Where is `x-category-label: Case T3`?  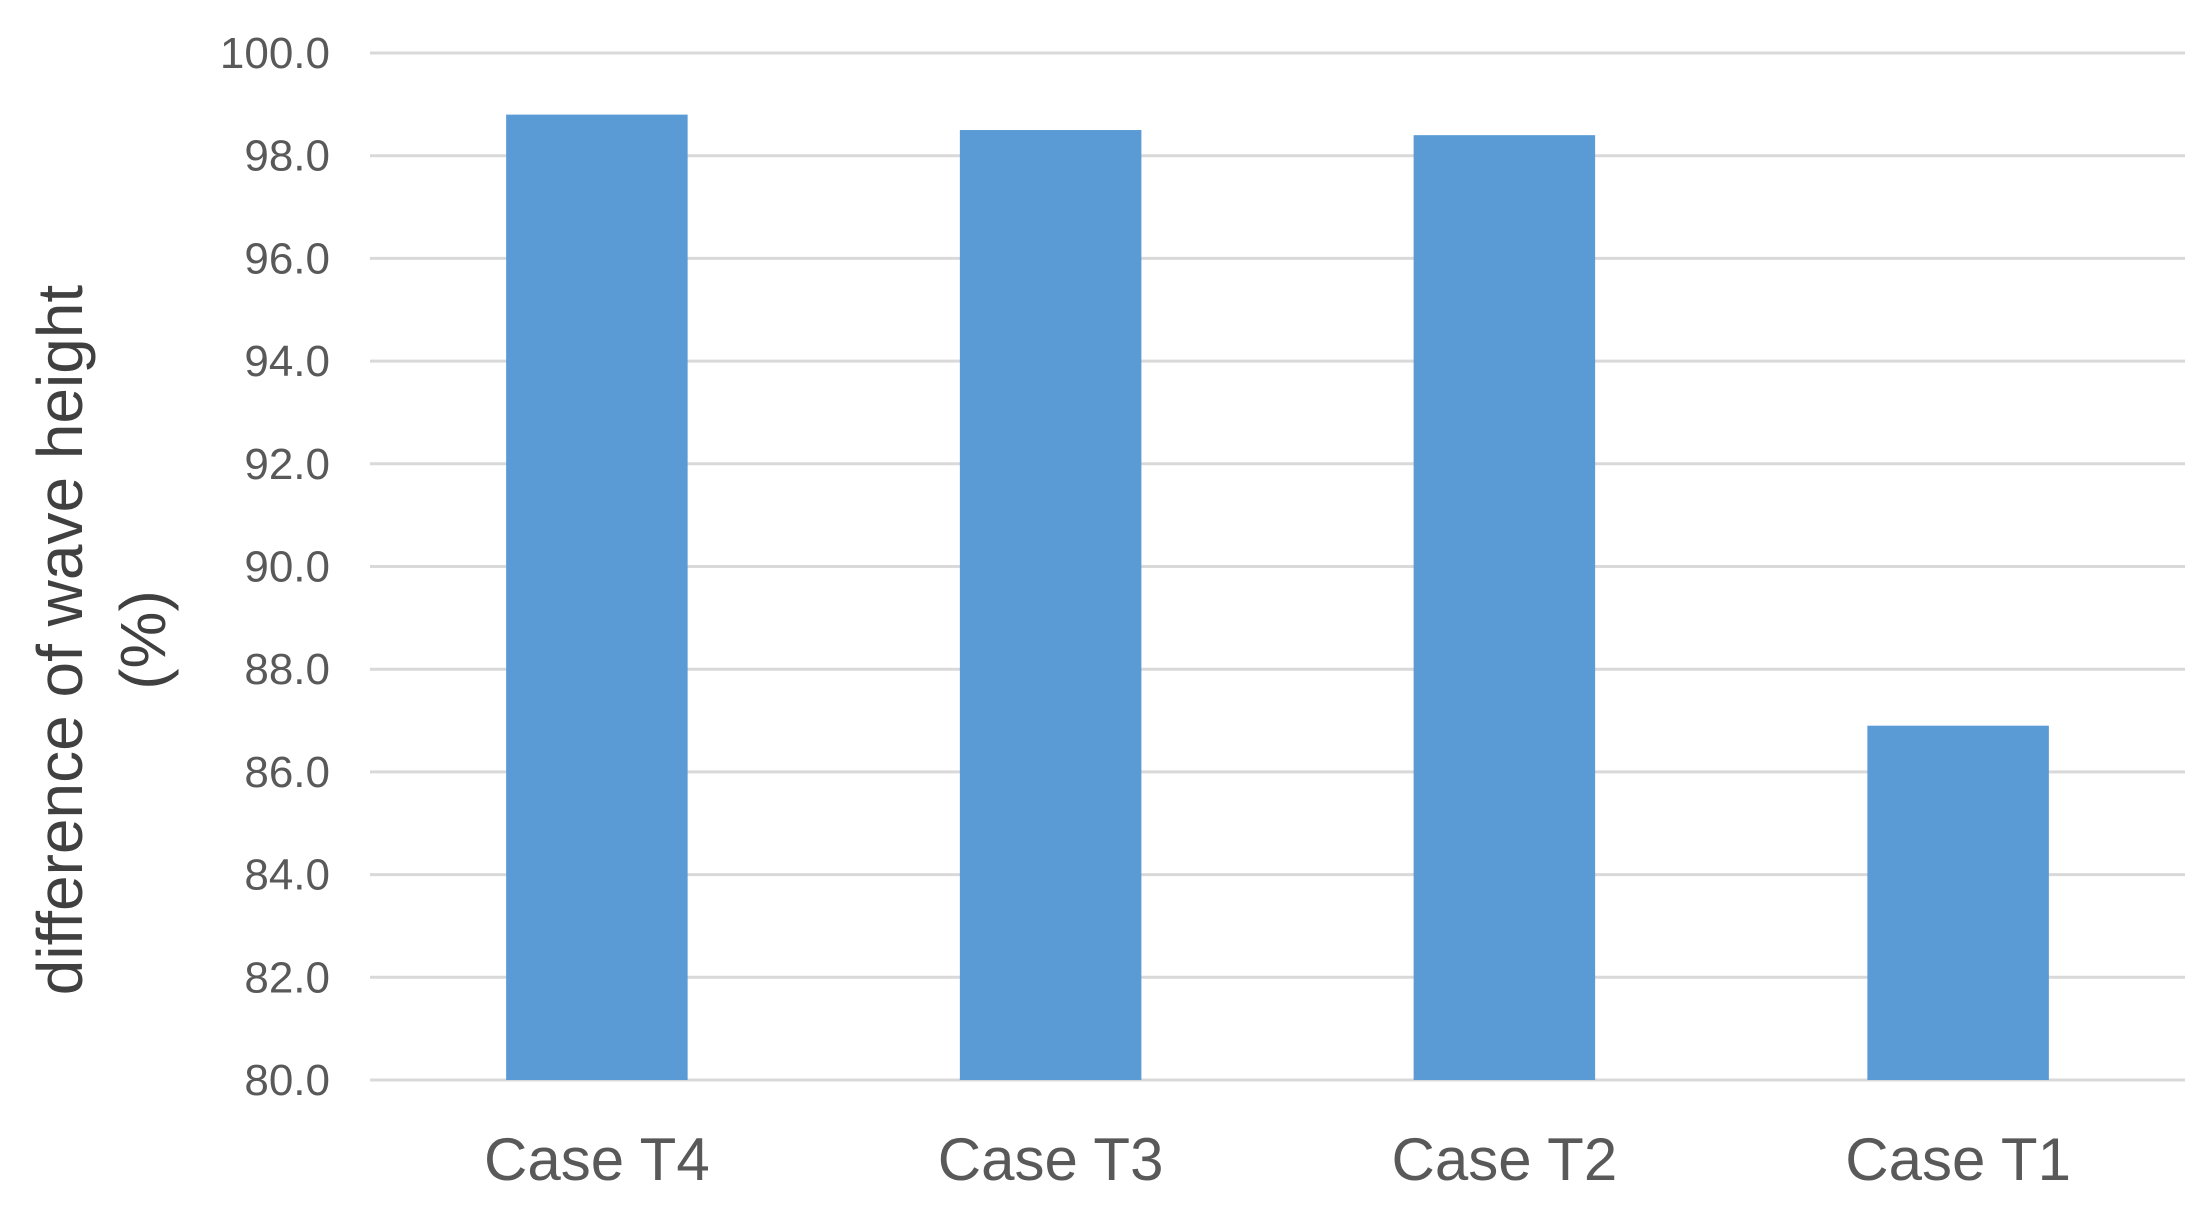
x-category-label: Case T3 is located at coordinates (1051, 1159).